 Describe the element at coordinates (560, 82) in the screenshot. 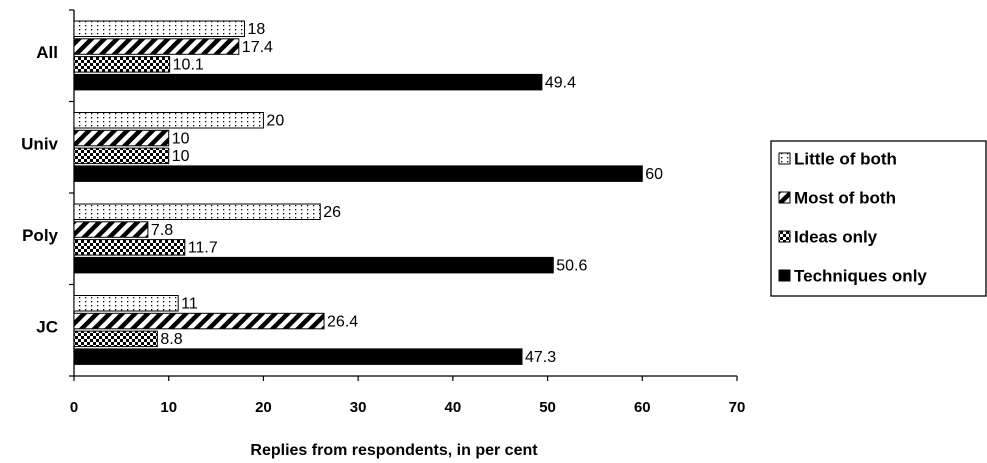

I see `data-label: 49.4` at that location.